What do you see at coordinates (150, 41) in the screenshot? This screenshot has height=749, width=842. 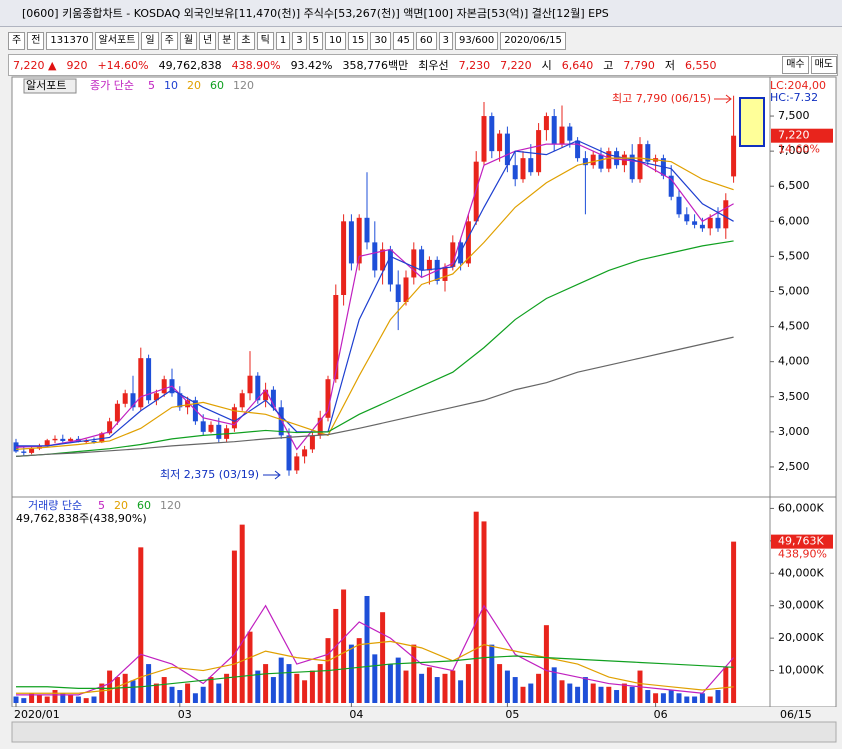 I see `toolbar-button: 일` at bounding box center [150, 41].